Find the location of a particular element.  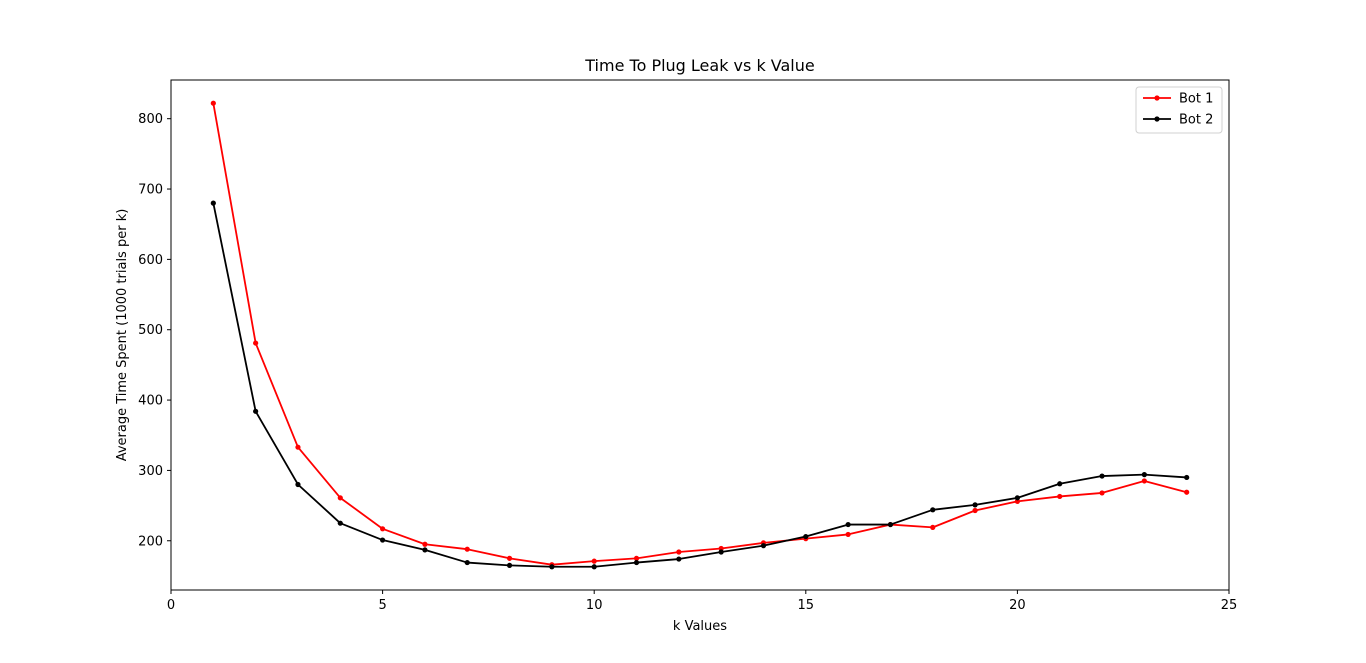

y-tick-label: 700 is located at coordinates (150, 190).